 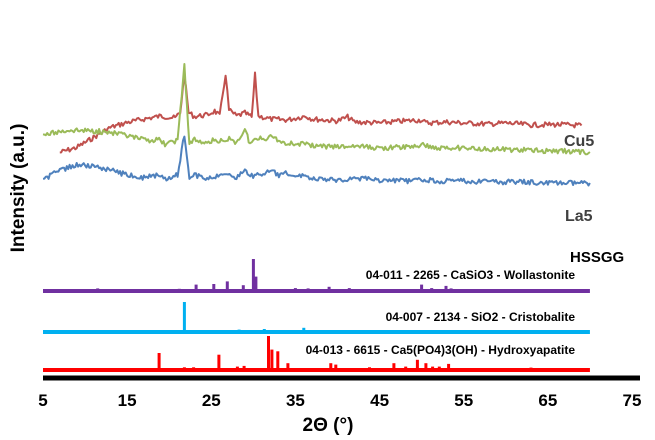 What do you see at coordinates (42, 400) in the screenshot?
I see `x-tick-label: 5` at bounding box center [42, 400].